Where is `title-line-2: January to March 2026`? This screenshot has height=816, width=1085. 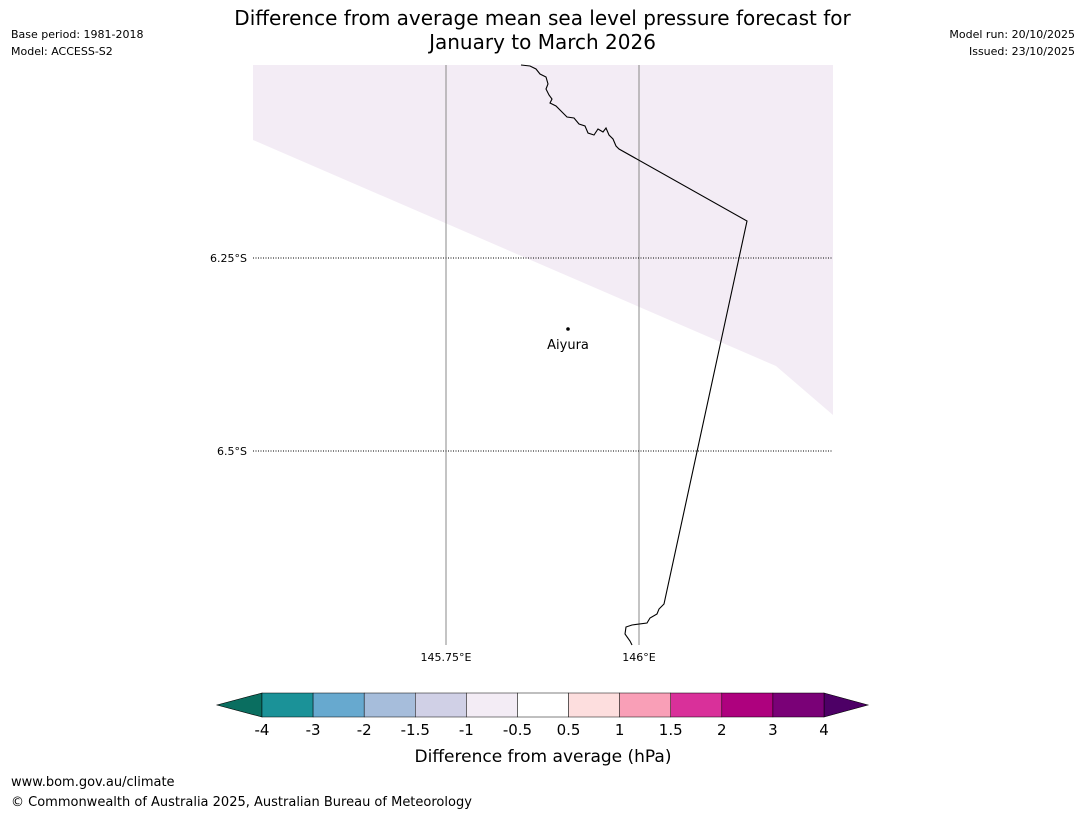 title-line-2: January to March 2026 is located at coordinates (542, 42).